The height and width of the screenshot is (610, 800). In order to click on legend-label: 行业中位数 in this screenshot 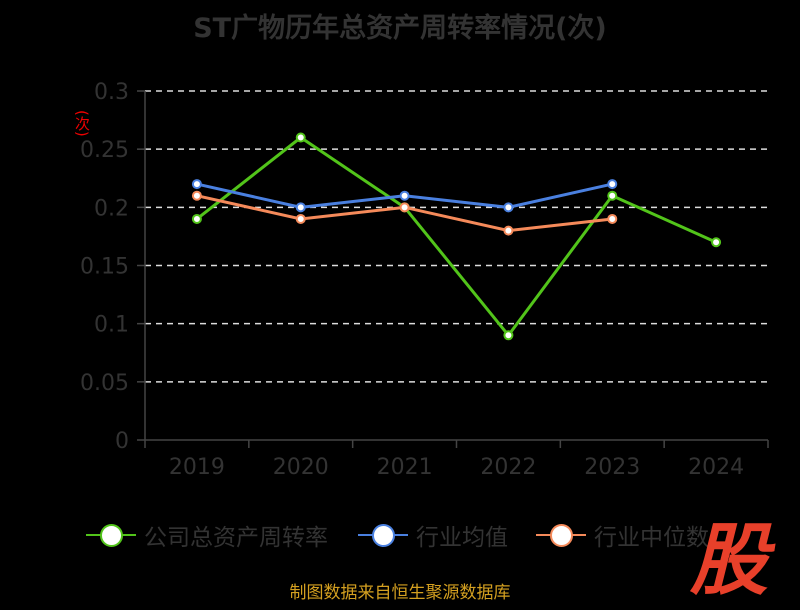, I will do `click(651, 538)`.